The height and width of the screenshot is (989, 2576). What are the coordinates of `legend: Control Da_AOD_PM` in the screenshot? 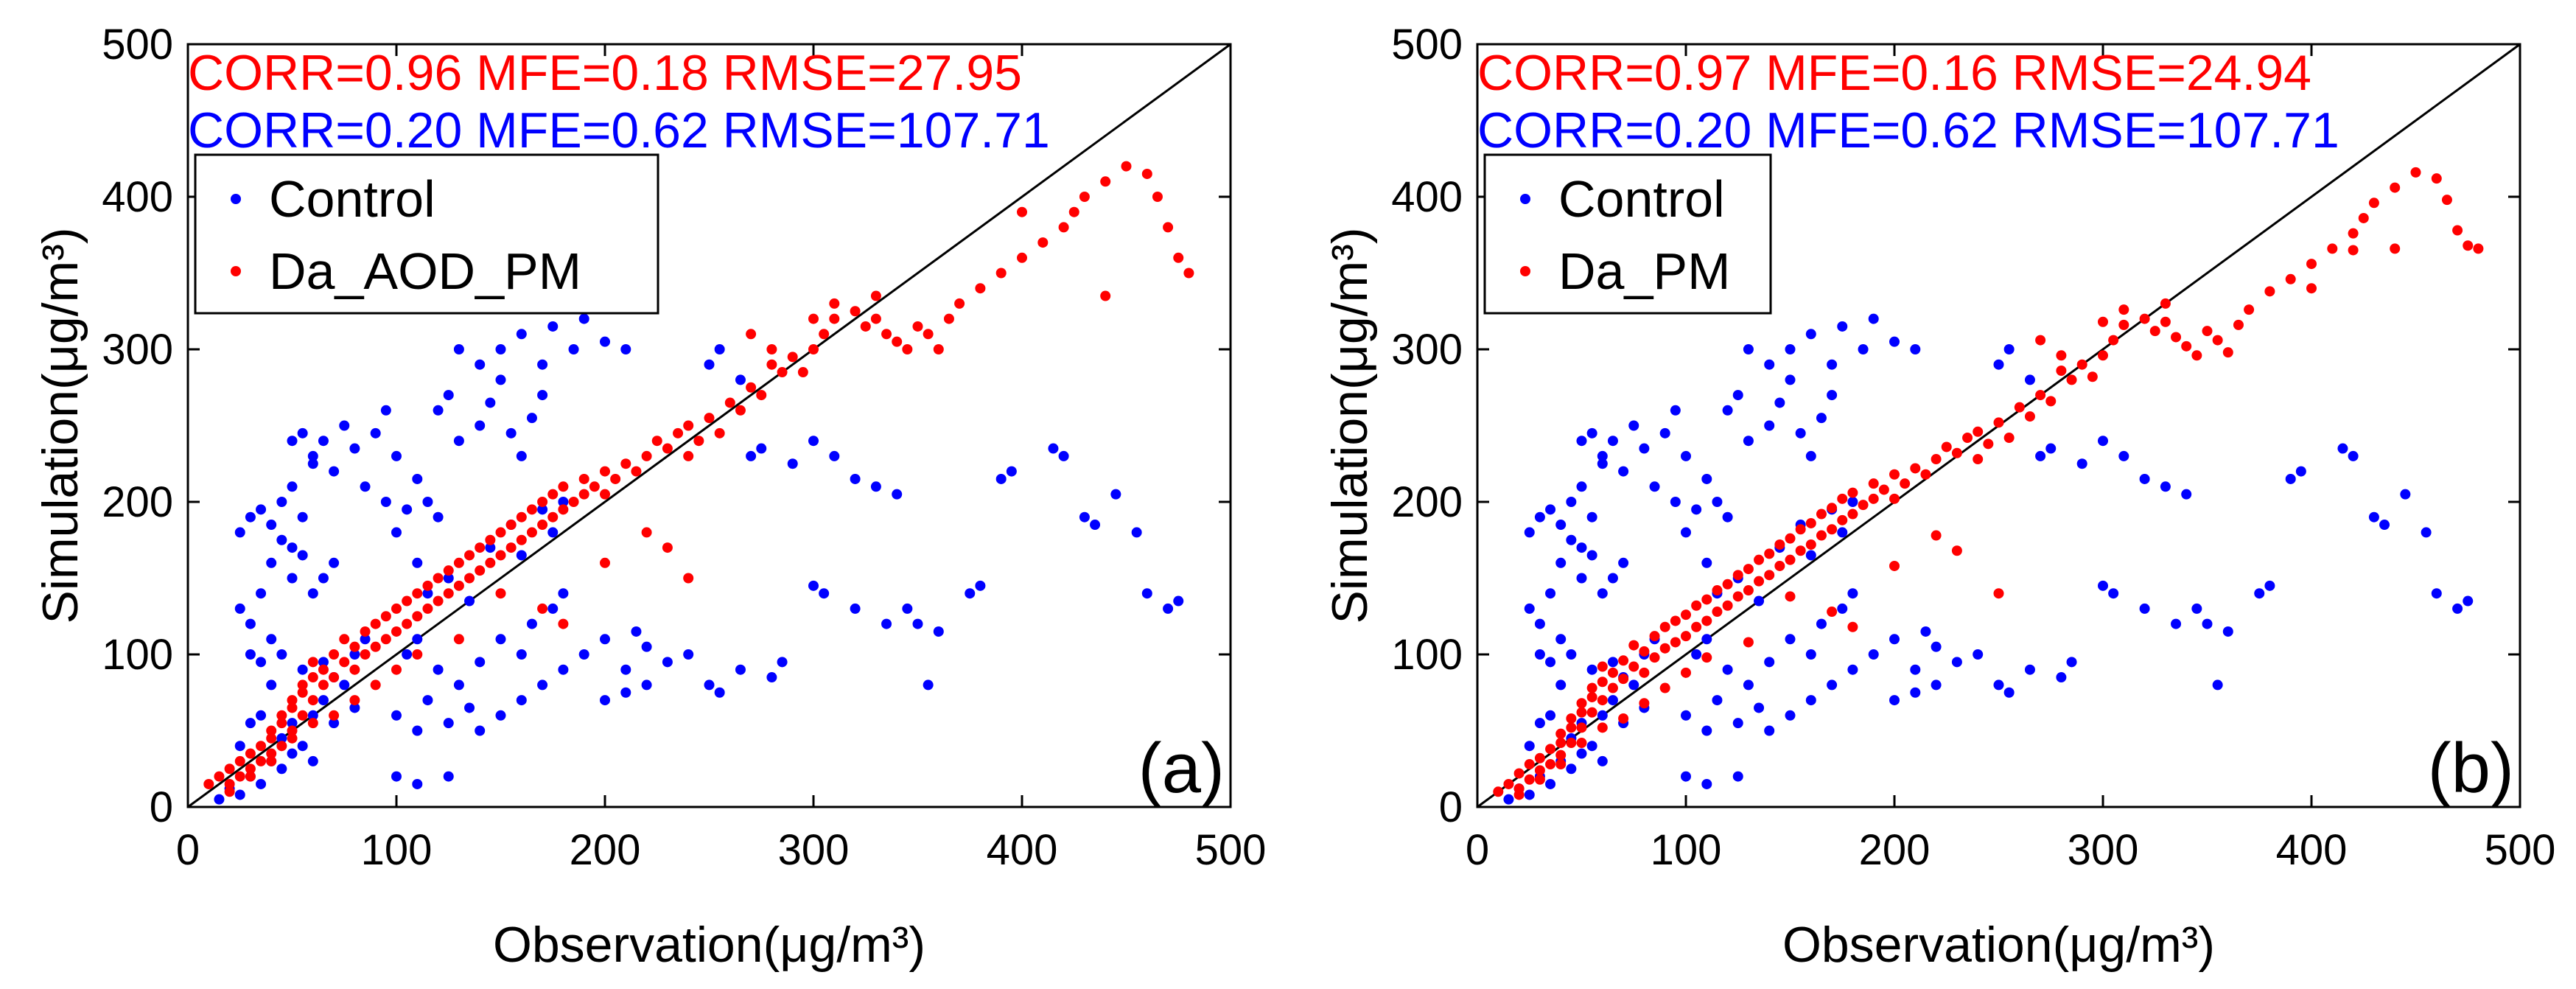 It's located at (426, 234).